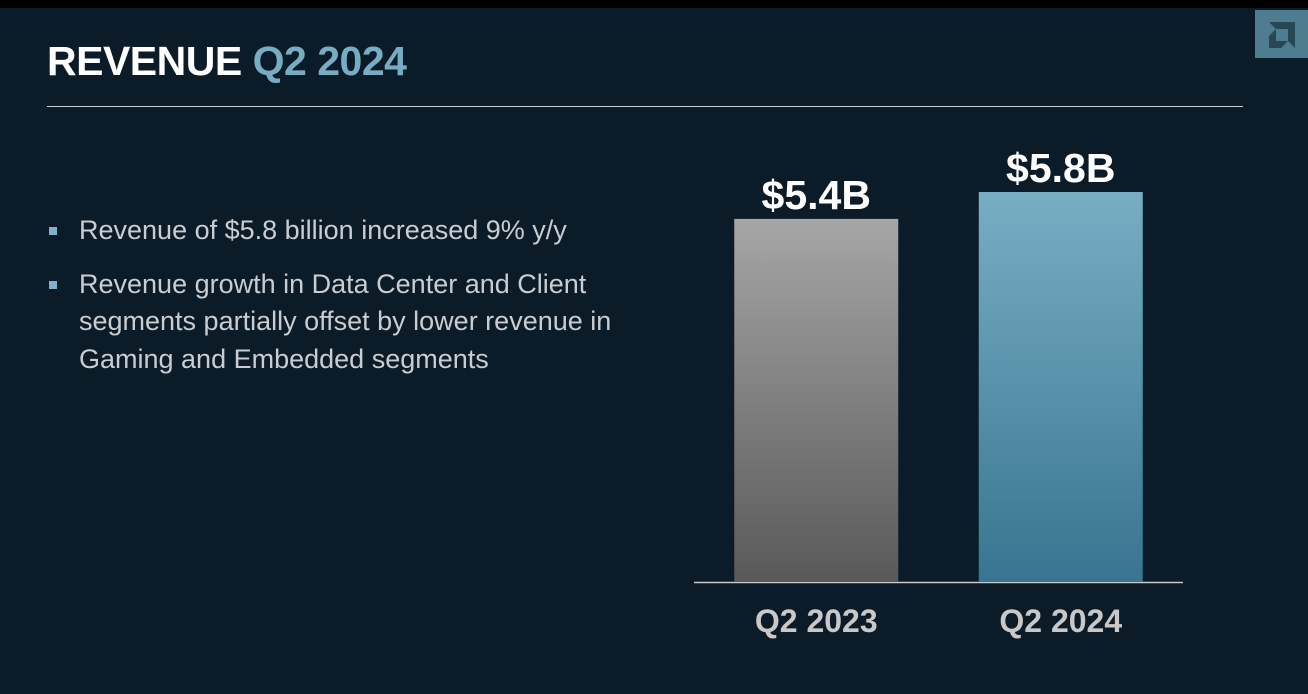  I want to click on title-rule, so click(645, 106).